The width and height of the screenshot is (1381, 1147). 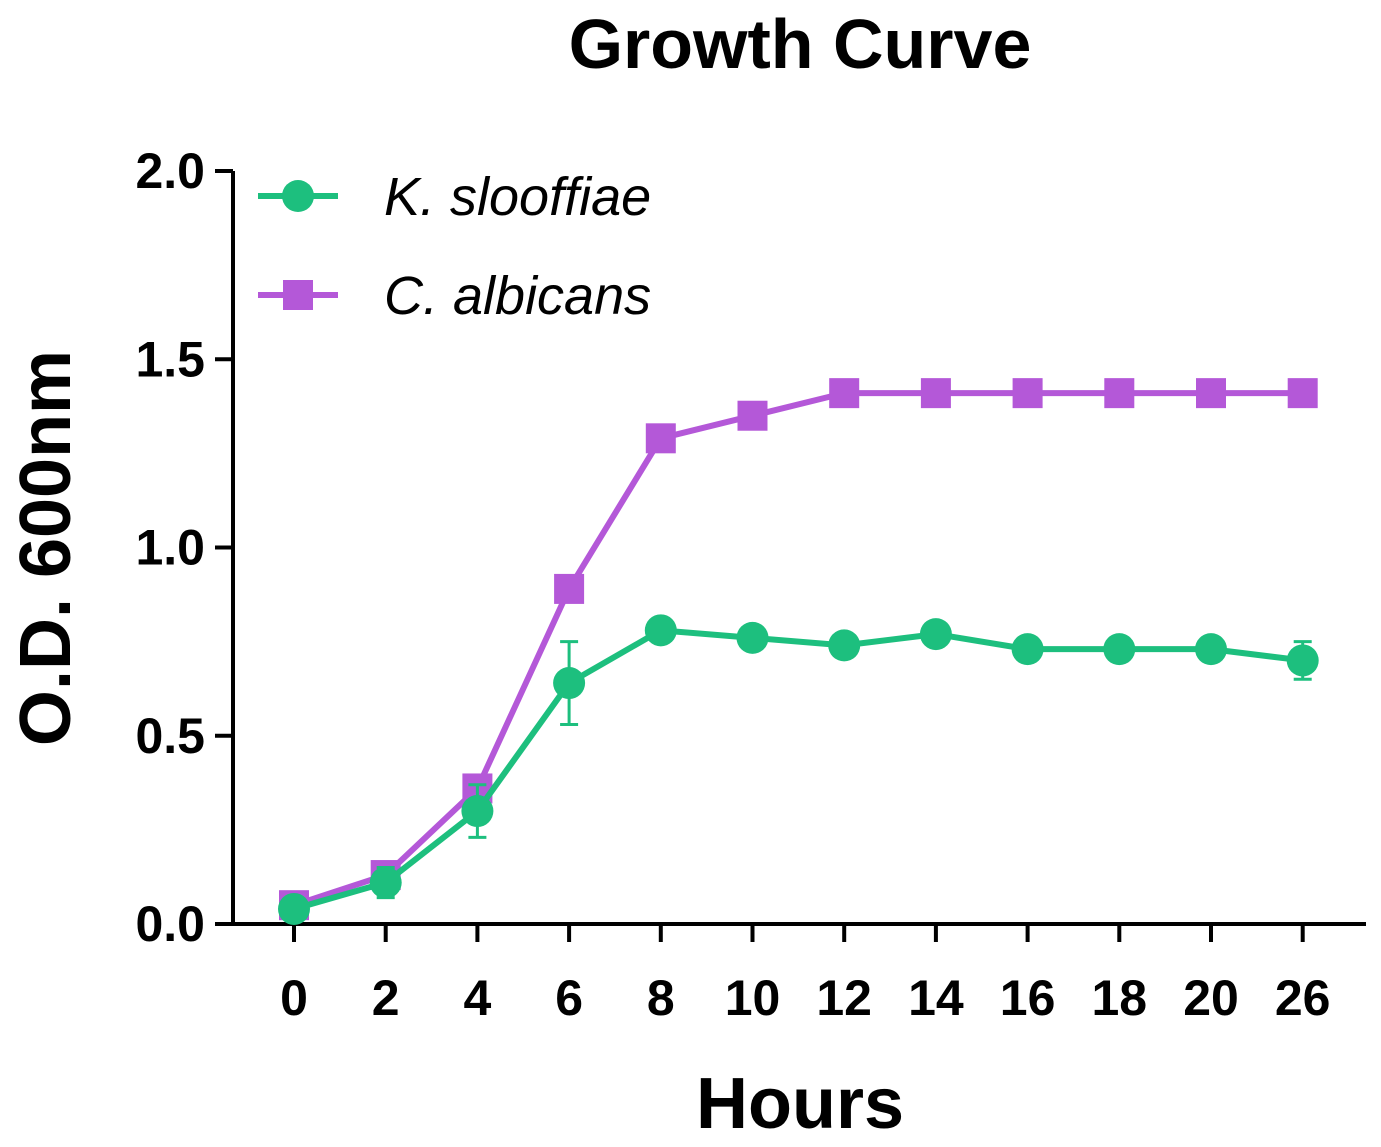 What do you see at coordinates (661, 998) in the screenshot?
I see `x-tick-label: 8` at bounding box center [661, 998].